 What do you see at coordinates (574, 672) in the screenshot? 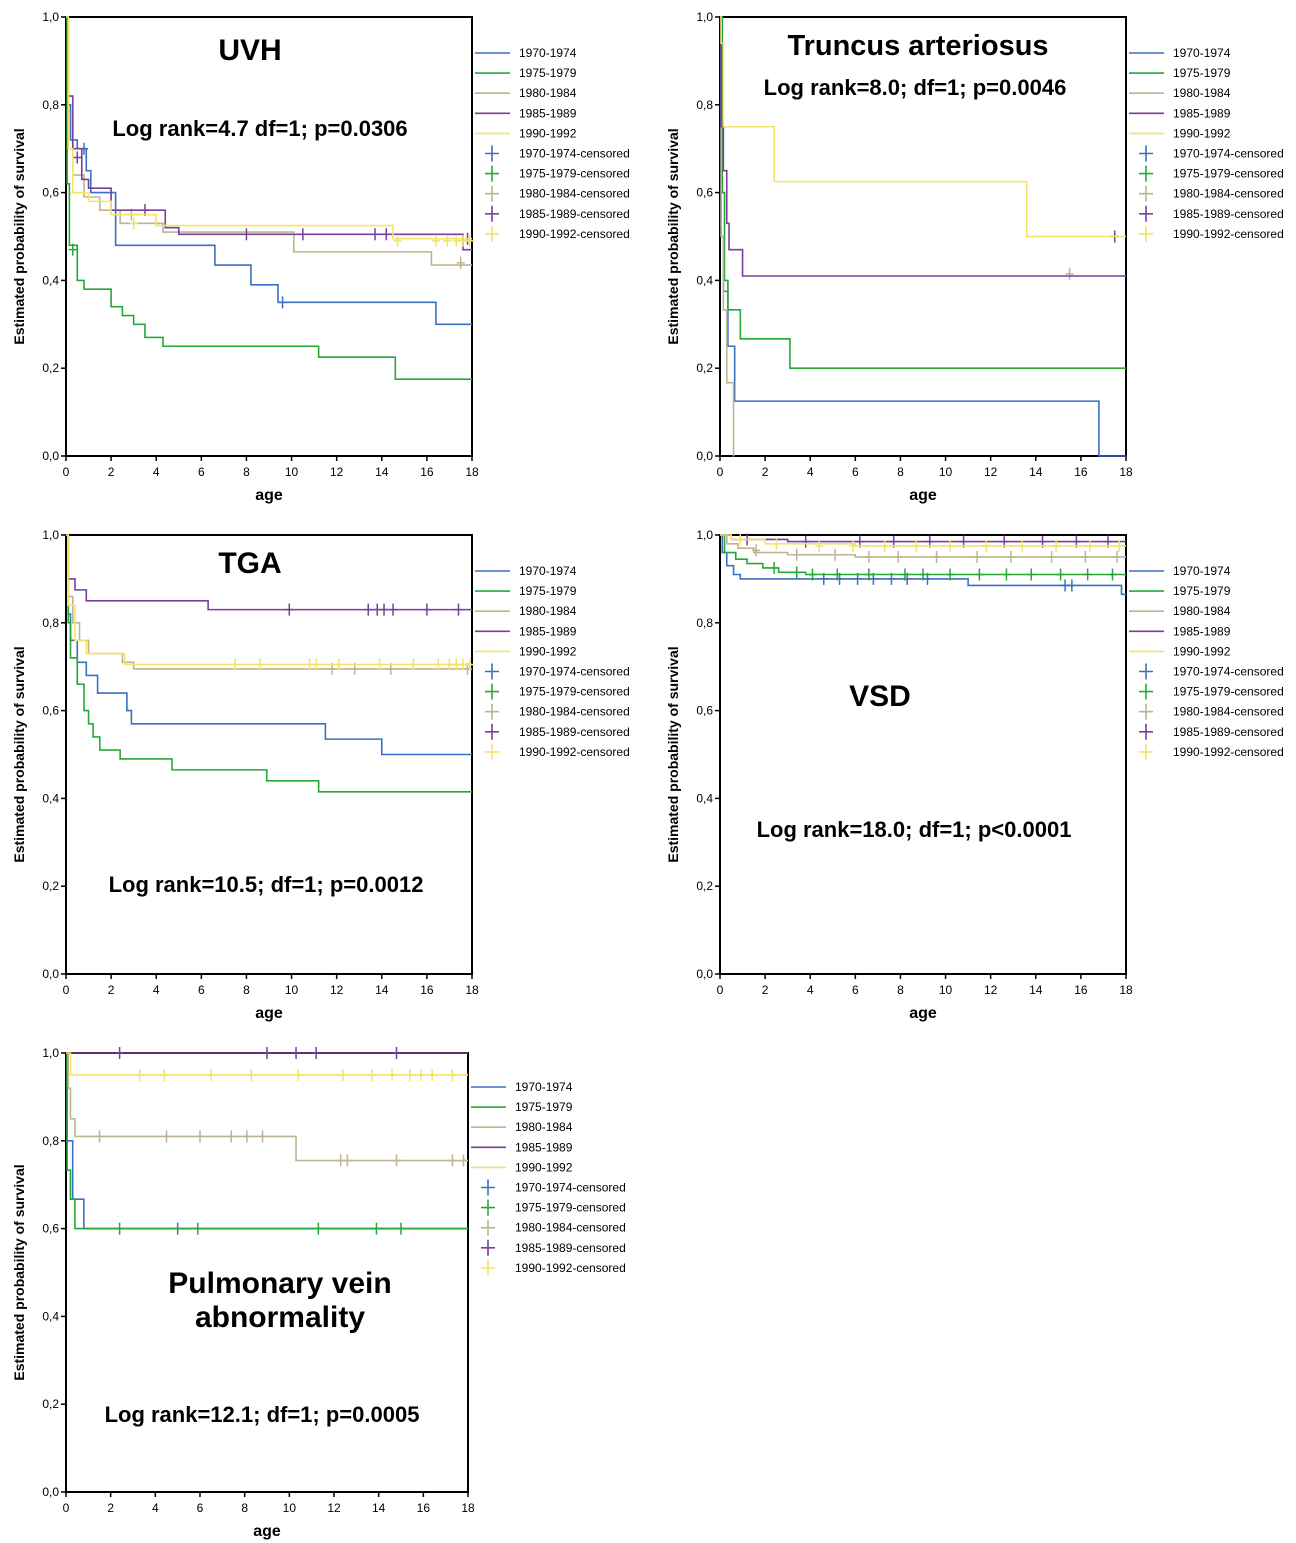
I see `legend-label: 1970-1974-censored` at bounding box center [574, 672].